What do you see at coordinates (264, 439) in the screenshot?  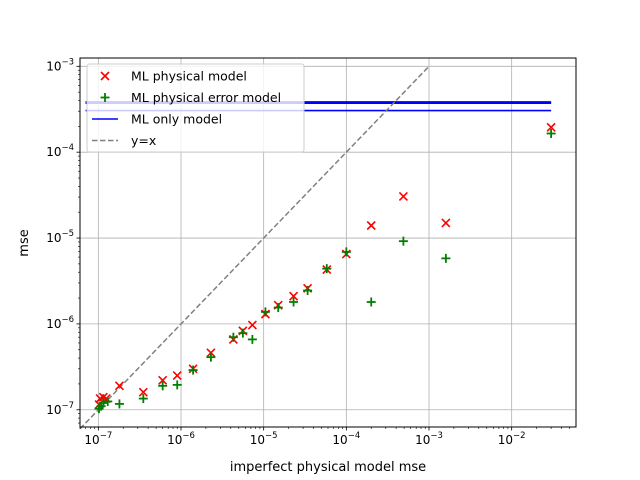 I see `x-tick-label: 10⁻⁵` at bounding box center [264, 439].